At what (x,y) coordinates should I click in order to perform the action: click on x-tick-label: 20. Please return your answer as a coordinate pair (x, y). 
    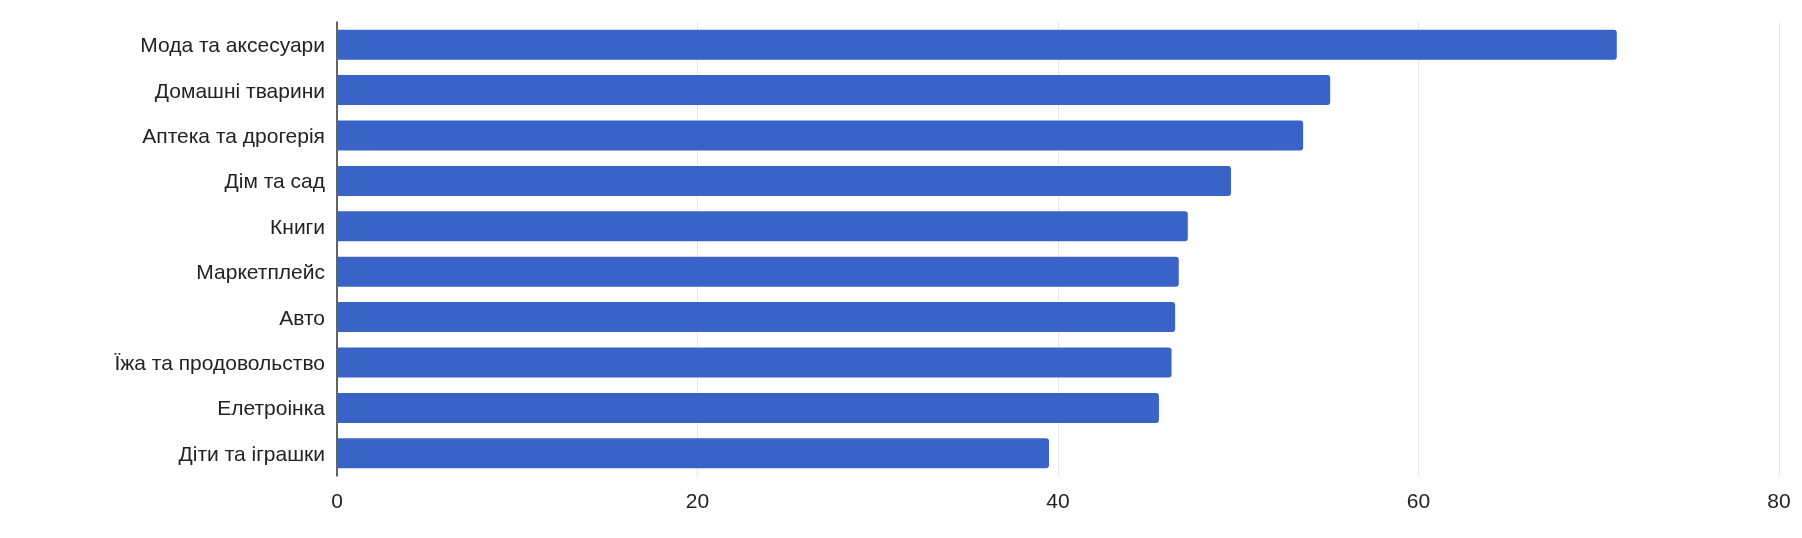
    Looking at the image, I should click on (697, 500).